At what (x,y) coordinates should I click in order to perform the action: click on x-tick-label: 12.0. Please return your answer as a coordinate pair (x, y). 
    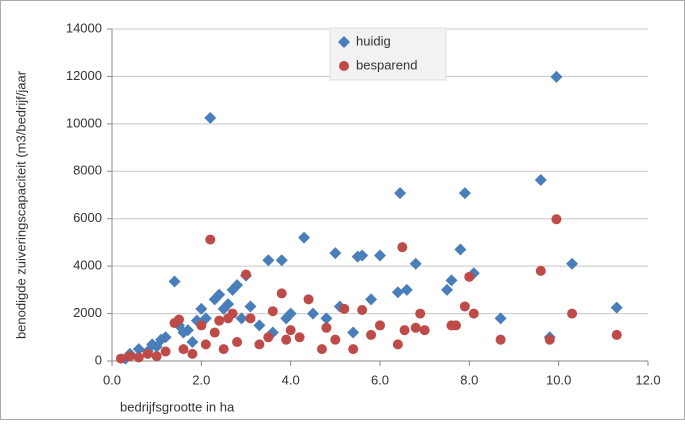
    Looking at the image, I should click on (647, 379).